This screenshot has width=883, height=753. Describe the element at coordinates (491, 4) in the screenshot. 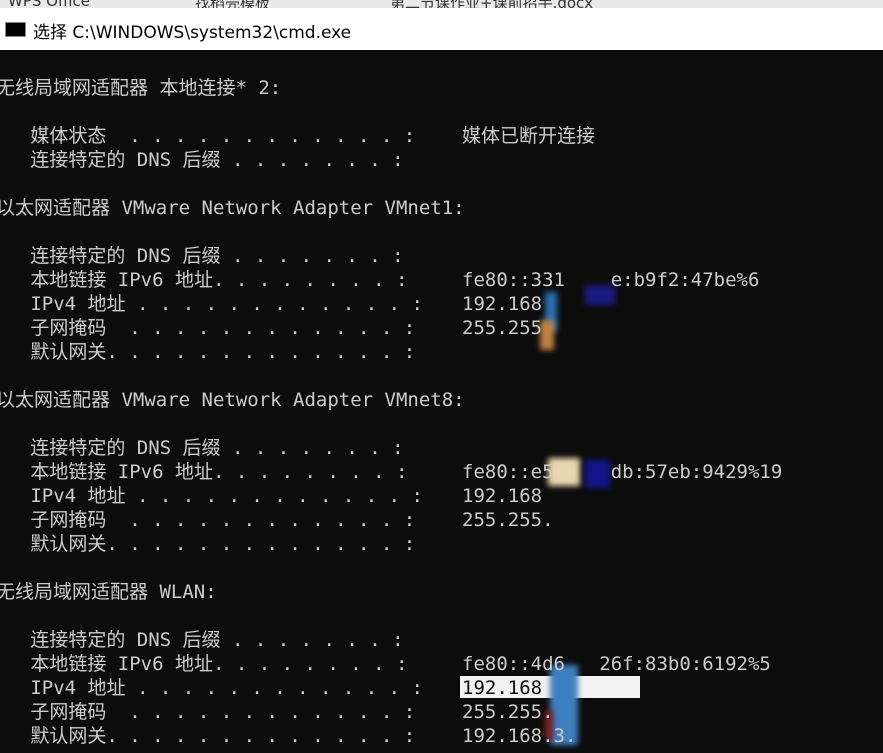

I see `taskbar-item: 第二节课作业+课前招手.docx` at that location.